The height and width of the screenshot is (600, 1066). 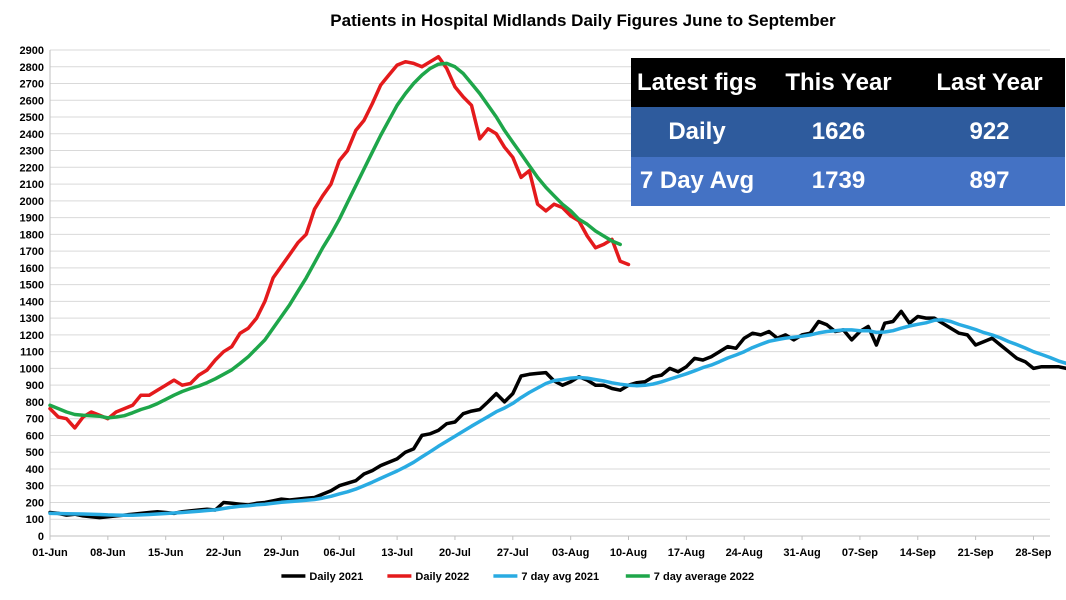 I want to click on x-tick-label: 31-Aug, so click(x=801, y=553).